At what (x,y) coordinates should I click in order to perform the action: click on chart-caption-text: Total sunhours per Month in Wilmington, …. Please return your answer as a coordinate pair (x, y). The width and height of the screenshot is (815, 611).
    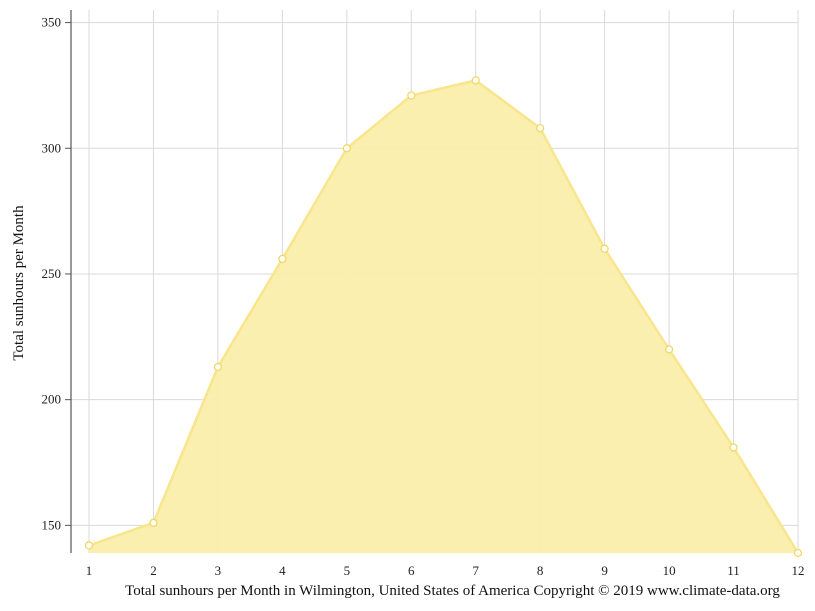
    Looking at the image, I should click on (452, 591).